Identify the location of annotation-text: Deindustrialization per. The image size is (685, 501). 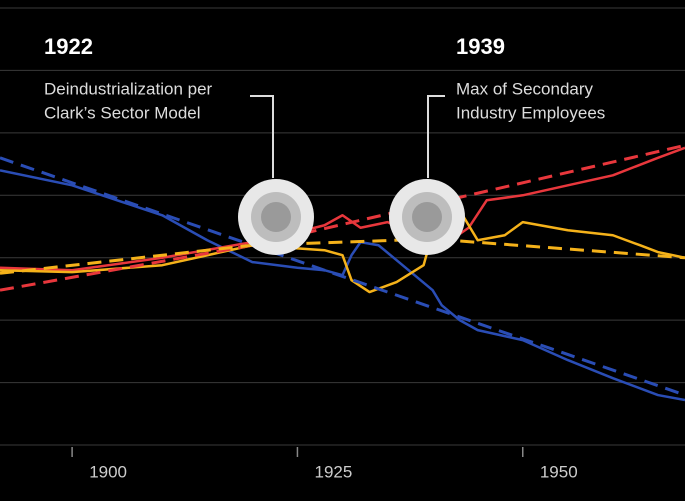
(128, 88).